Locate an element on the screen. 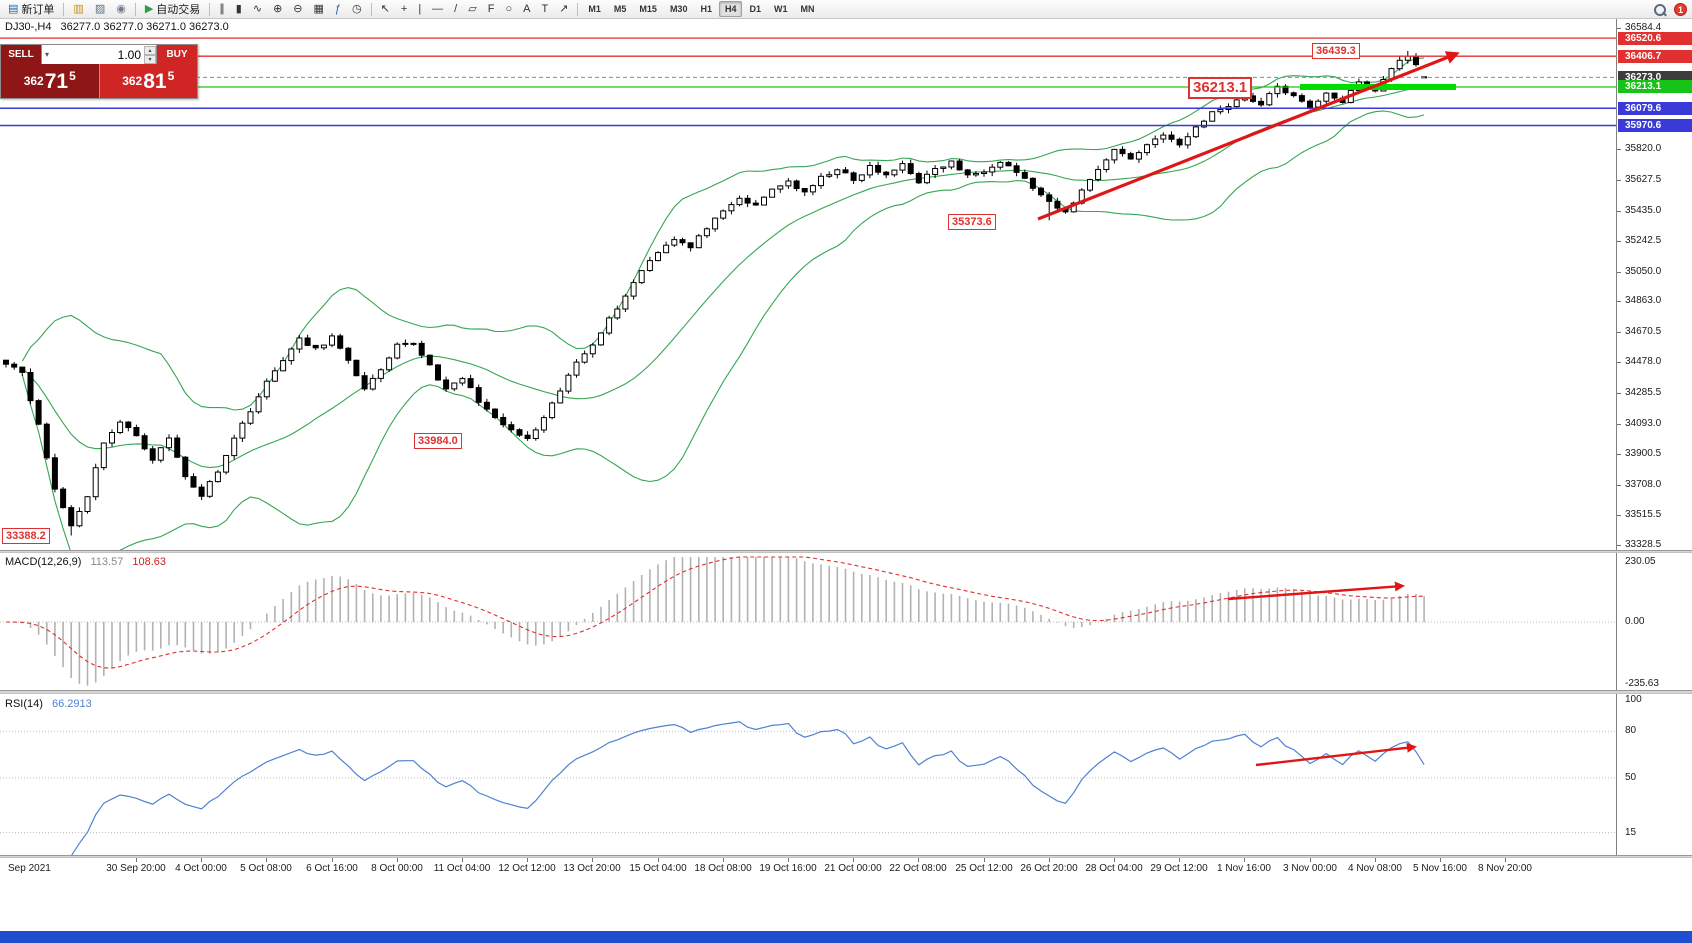 This screenshot has width=1692, height=943. tf-m15-button: M15 is located at coordinates (648, 9).